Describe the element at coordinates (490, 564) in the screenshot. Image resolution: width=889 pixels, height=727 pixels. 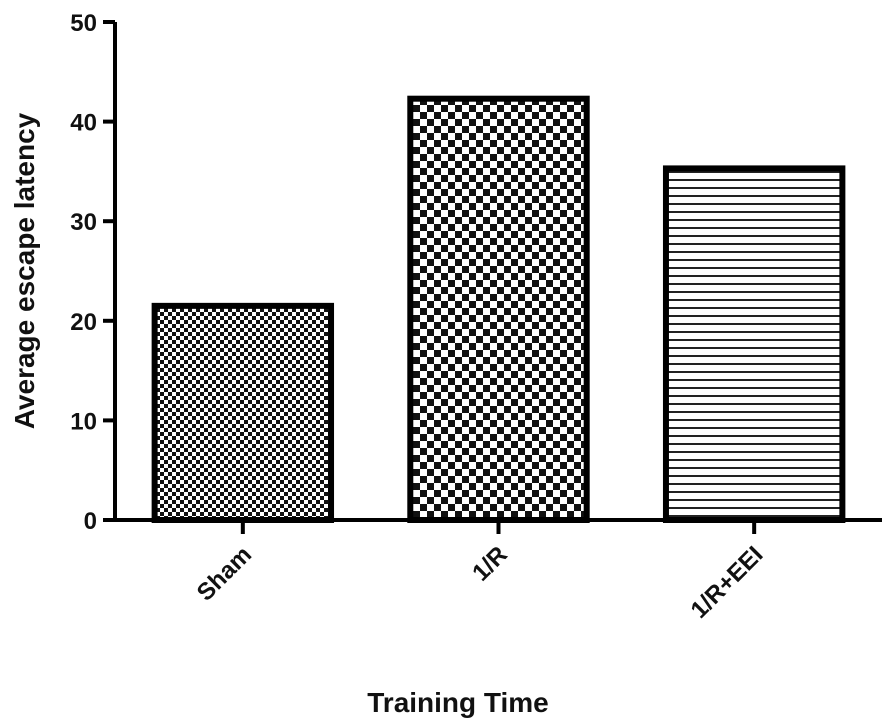
I see `x-tick-label: 1/R` at that location.